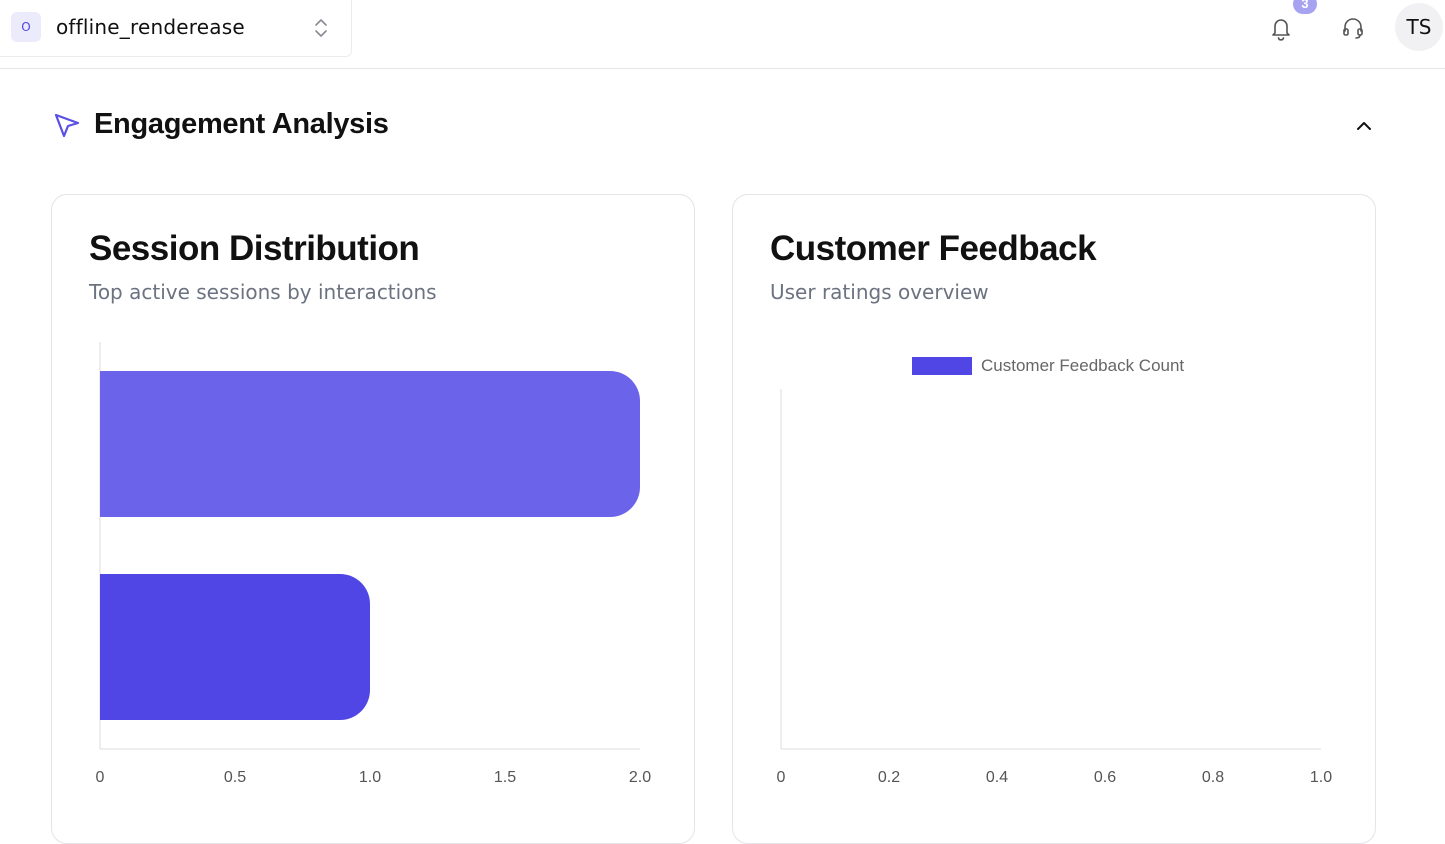  I want to click on section-title: Engagement Analysis, so click(241, 124).